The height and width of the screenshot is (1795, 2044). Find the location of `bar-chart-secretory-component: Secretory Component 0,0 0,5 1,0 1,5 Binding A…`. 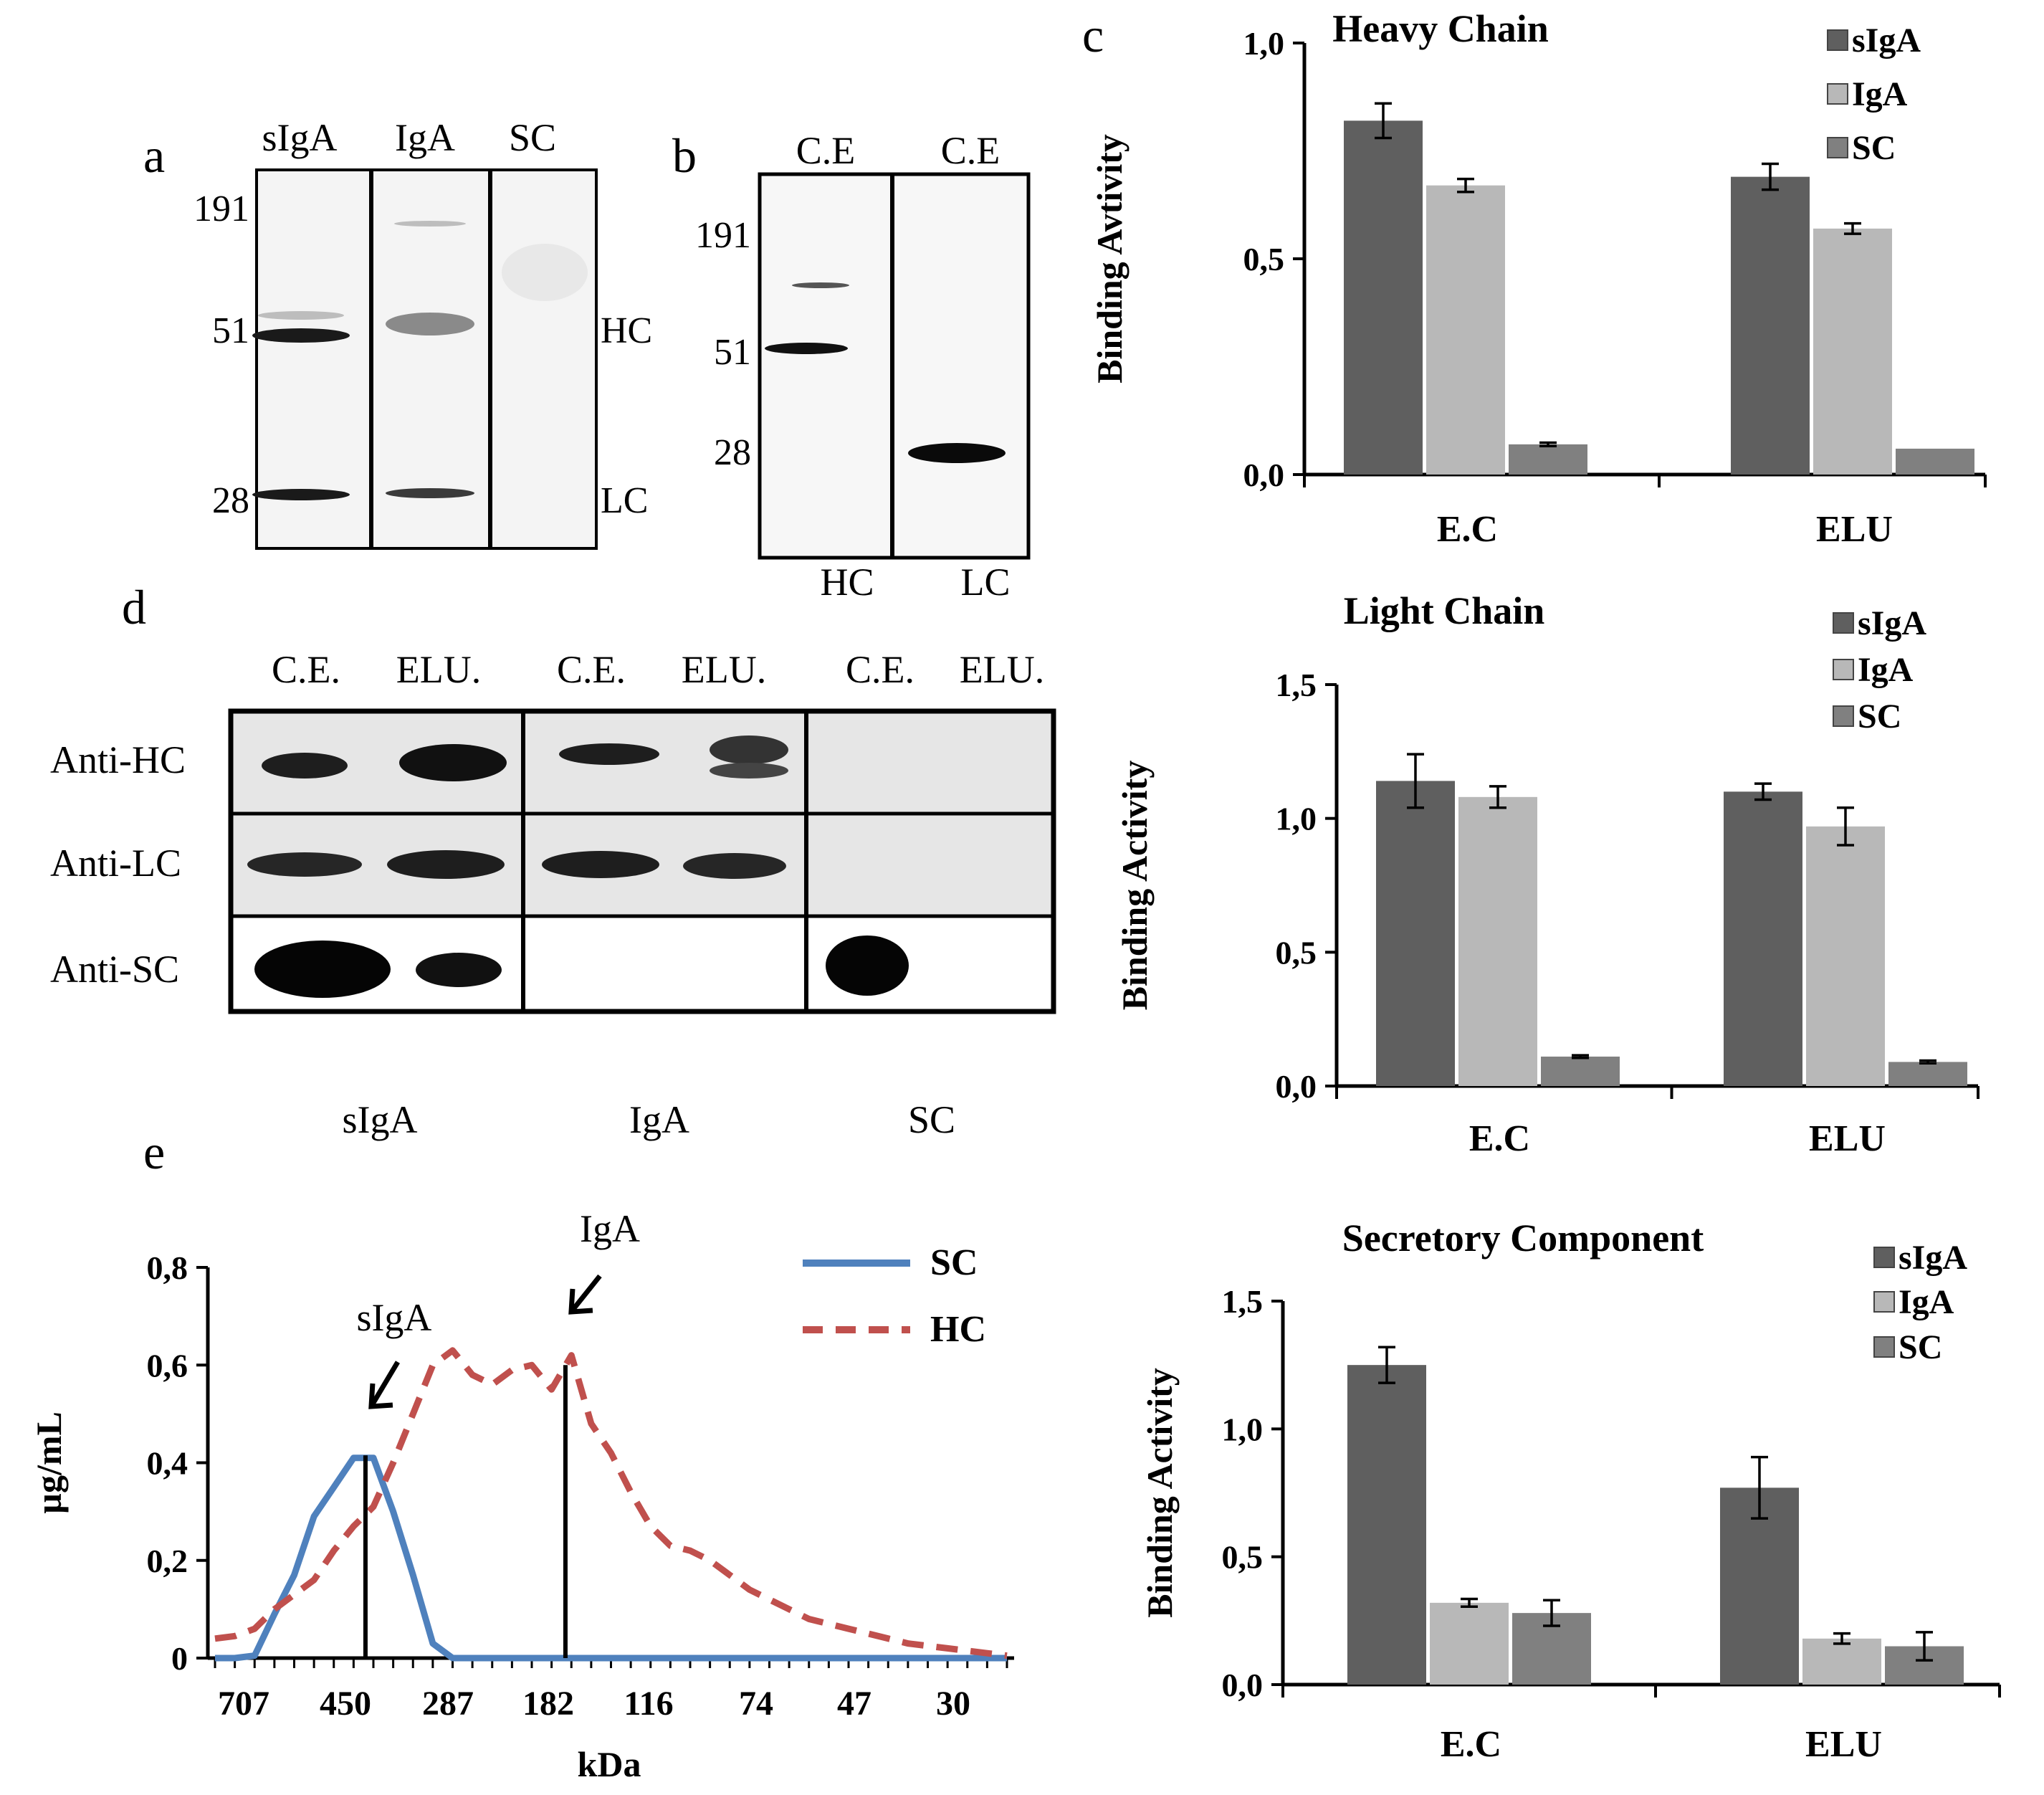

bar-chart-secretory-component: Secretory Component 0,0 0,5 1,0 1,5 Binding A… is located at coordinates (1570, 1490).